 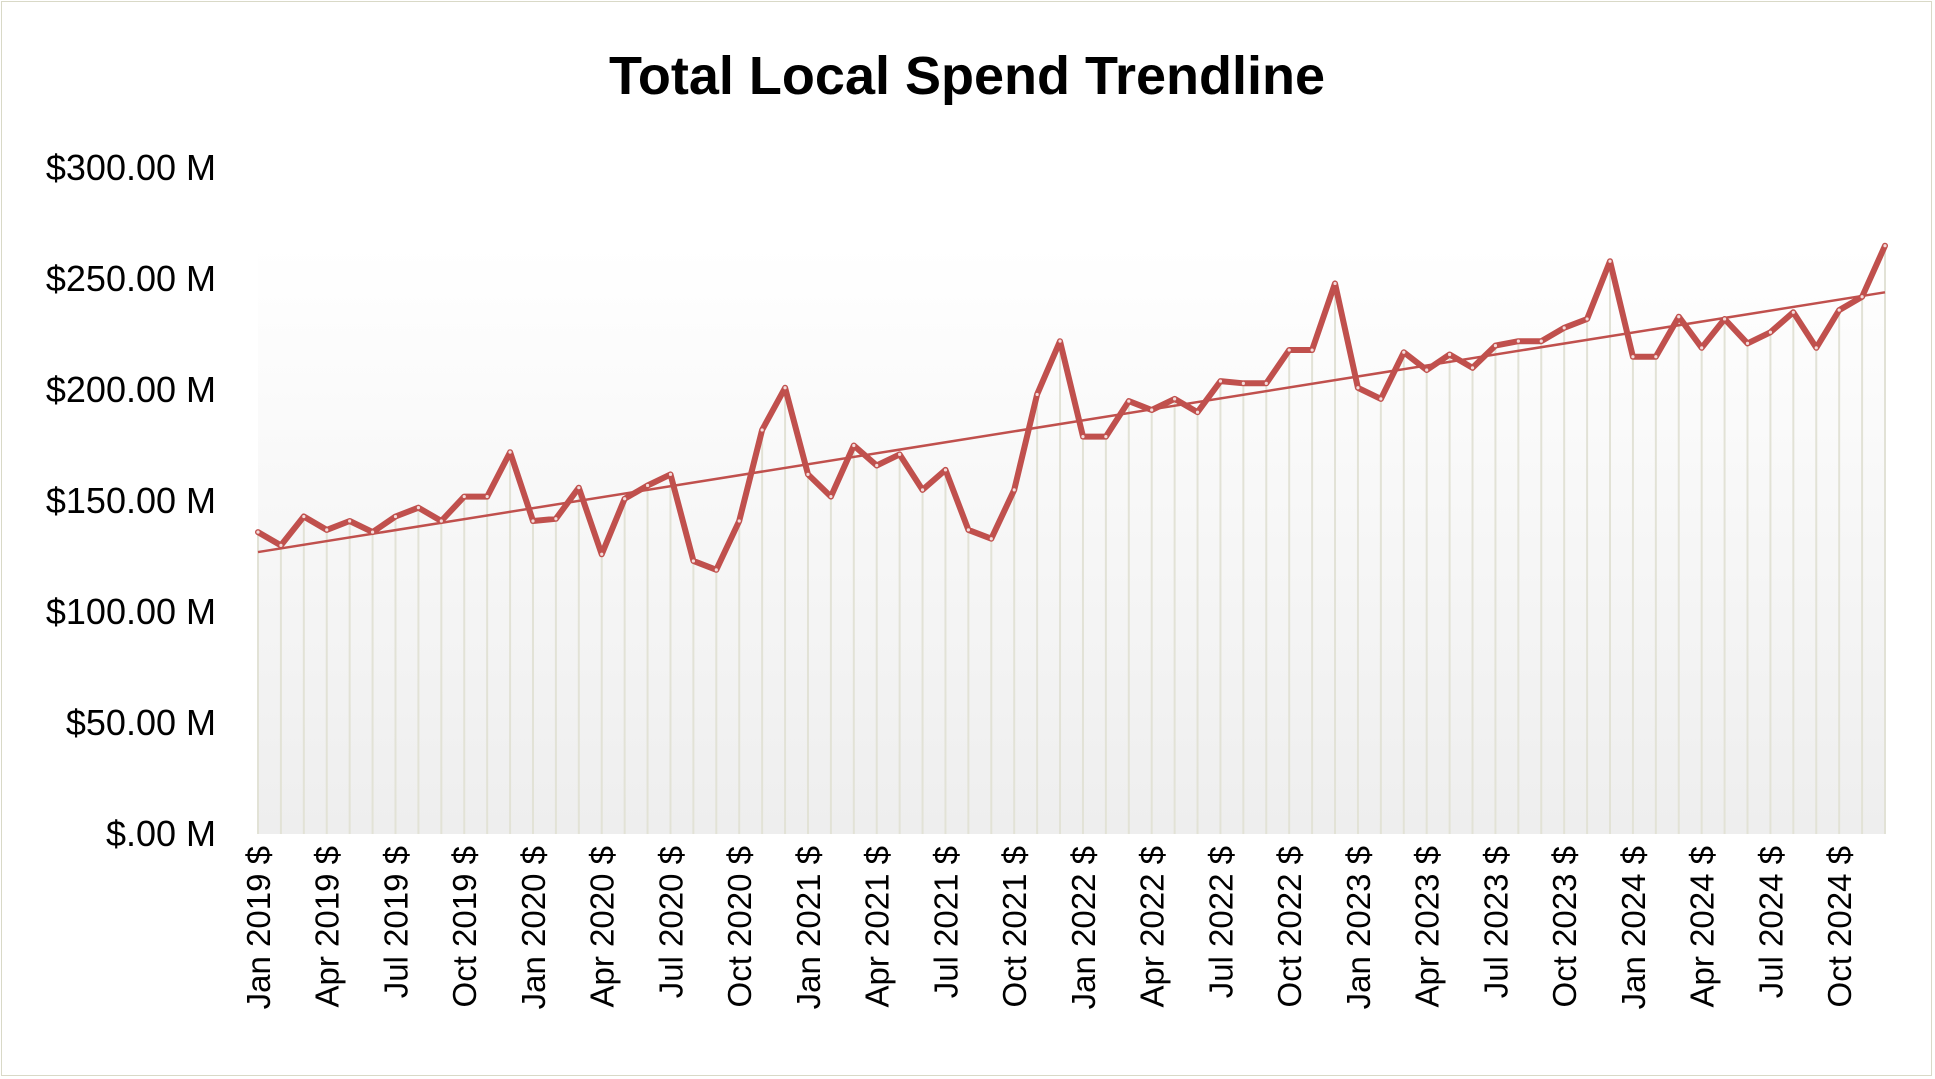 I want to click on x-tick-label: Oct 2022 $, so click(x=1289, y=926).